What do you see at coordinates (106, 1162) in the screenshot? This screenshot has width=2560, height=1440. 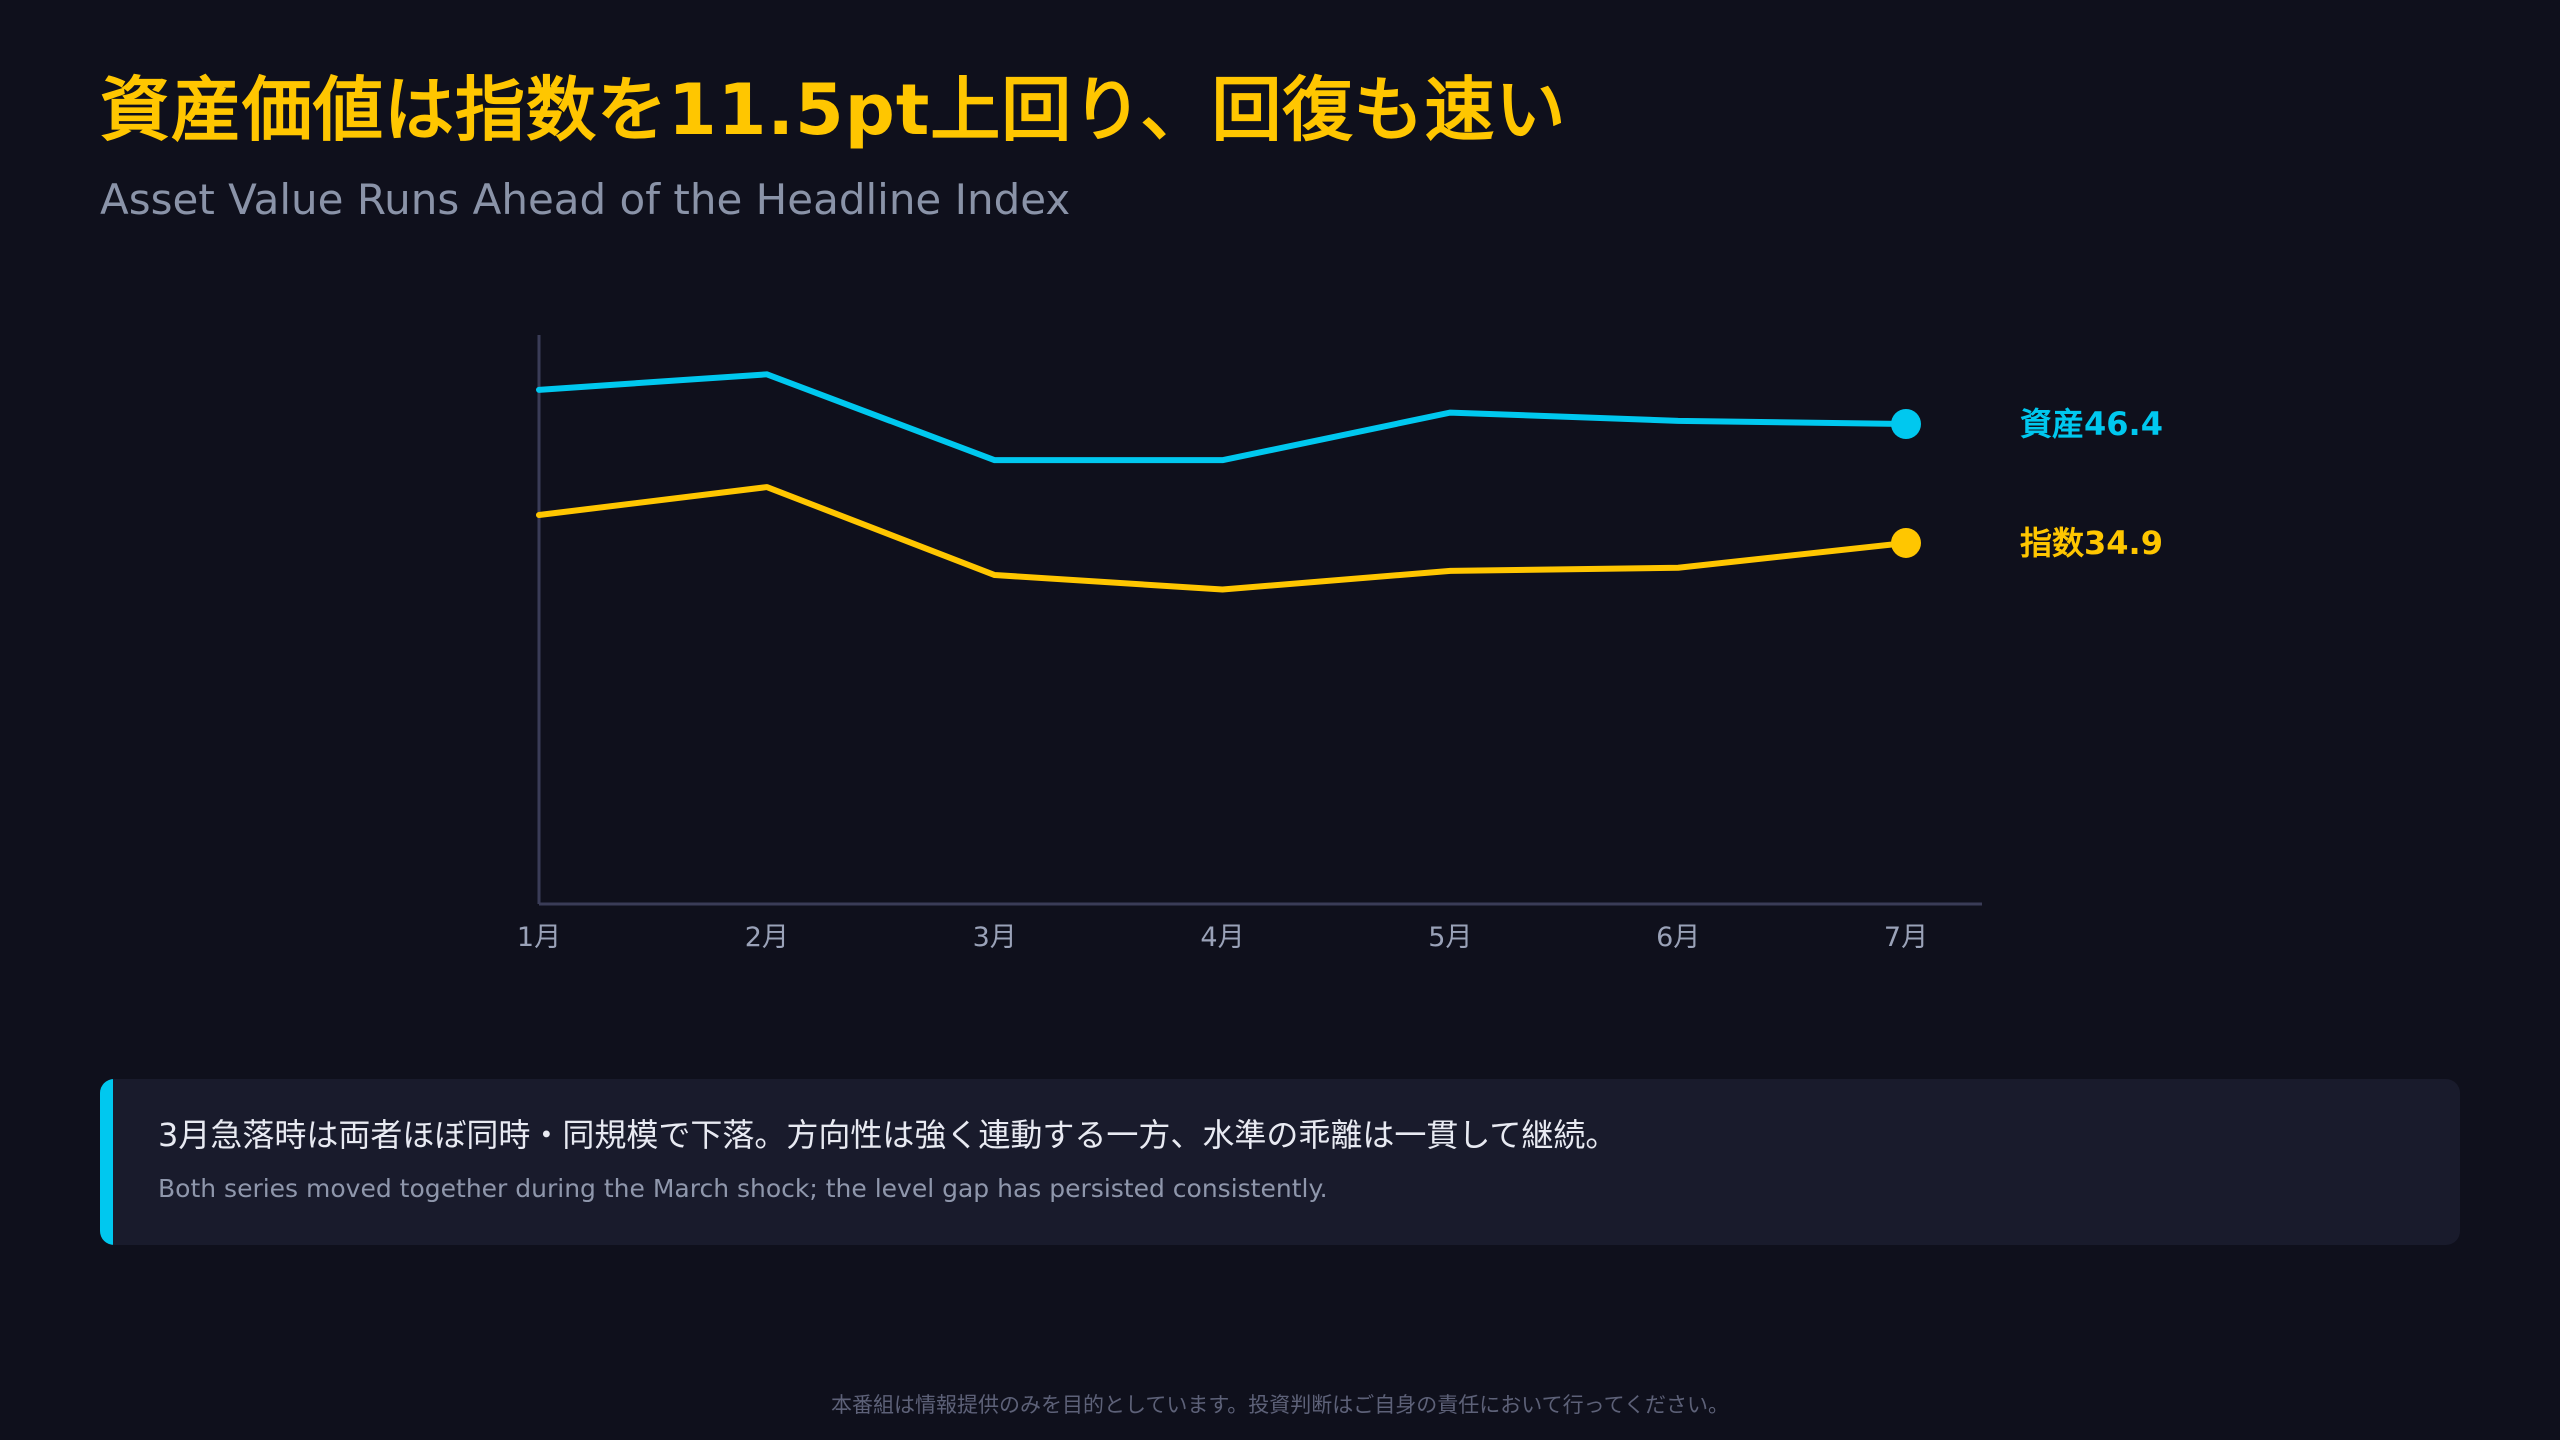 I see `insight-accent-bar` at bounding box center [106, 1162].